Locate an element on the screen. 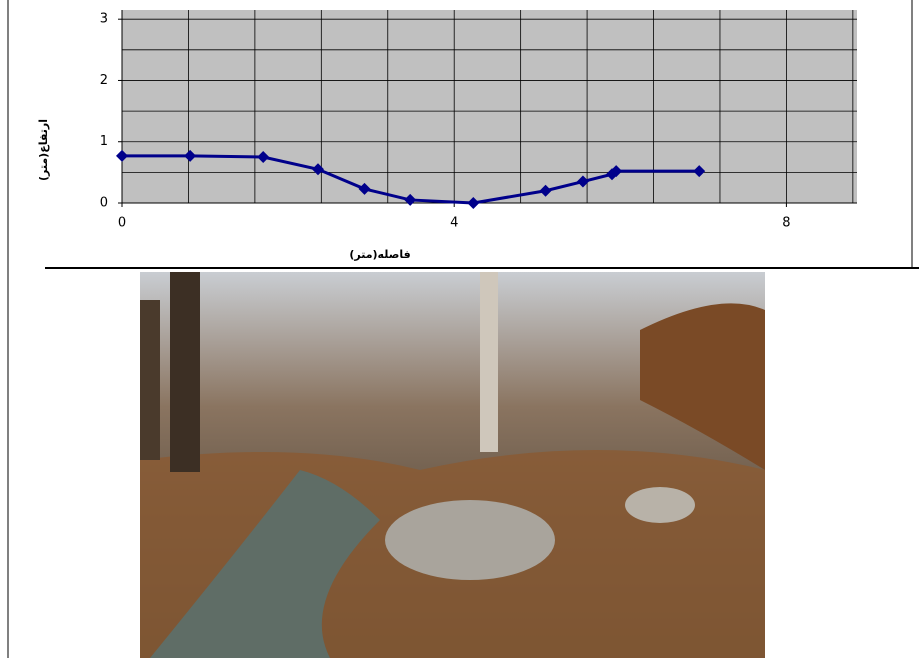 This screenshot has width=919, height=658. x-tick-label: 4 is located at coordinates (454, 223).